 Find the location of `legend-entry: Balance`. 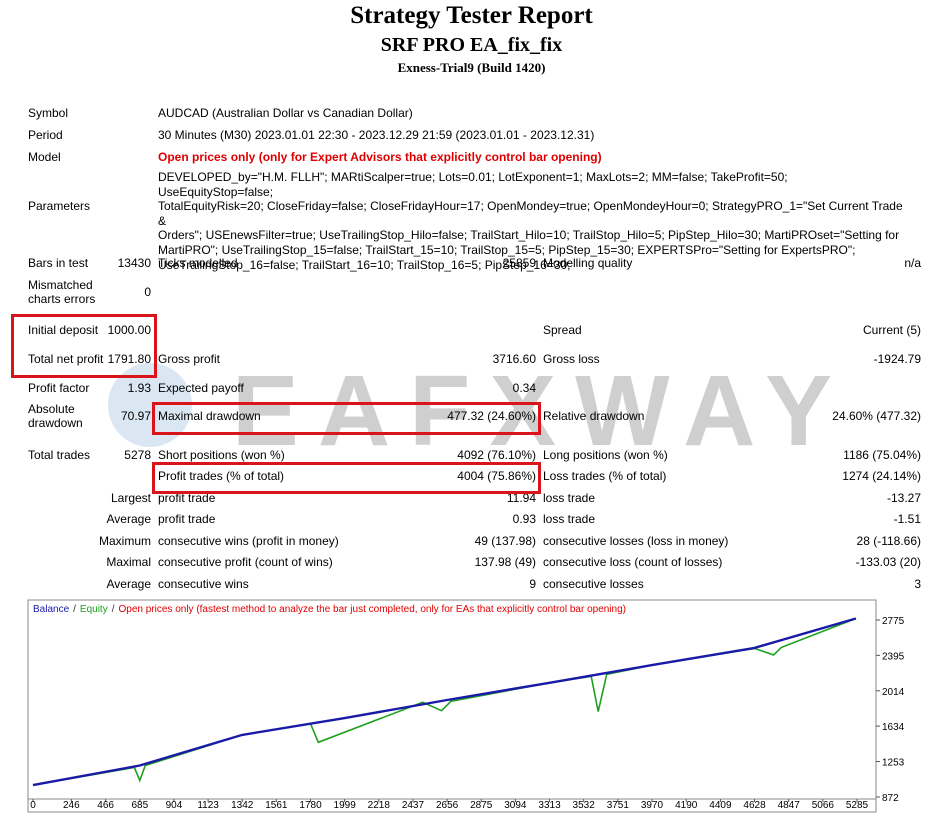

legend-entry: Balance is located at coordinates (51, 609).